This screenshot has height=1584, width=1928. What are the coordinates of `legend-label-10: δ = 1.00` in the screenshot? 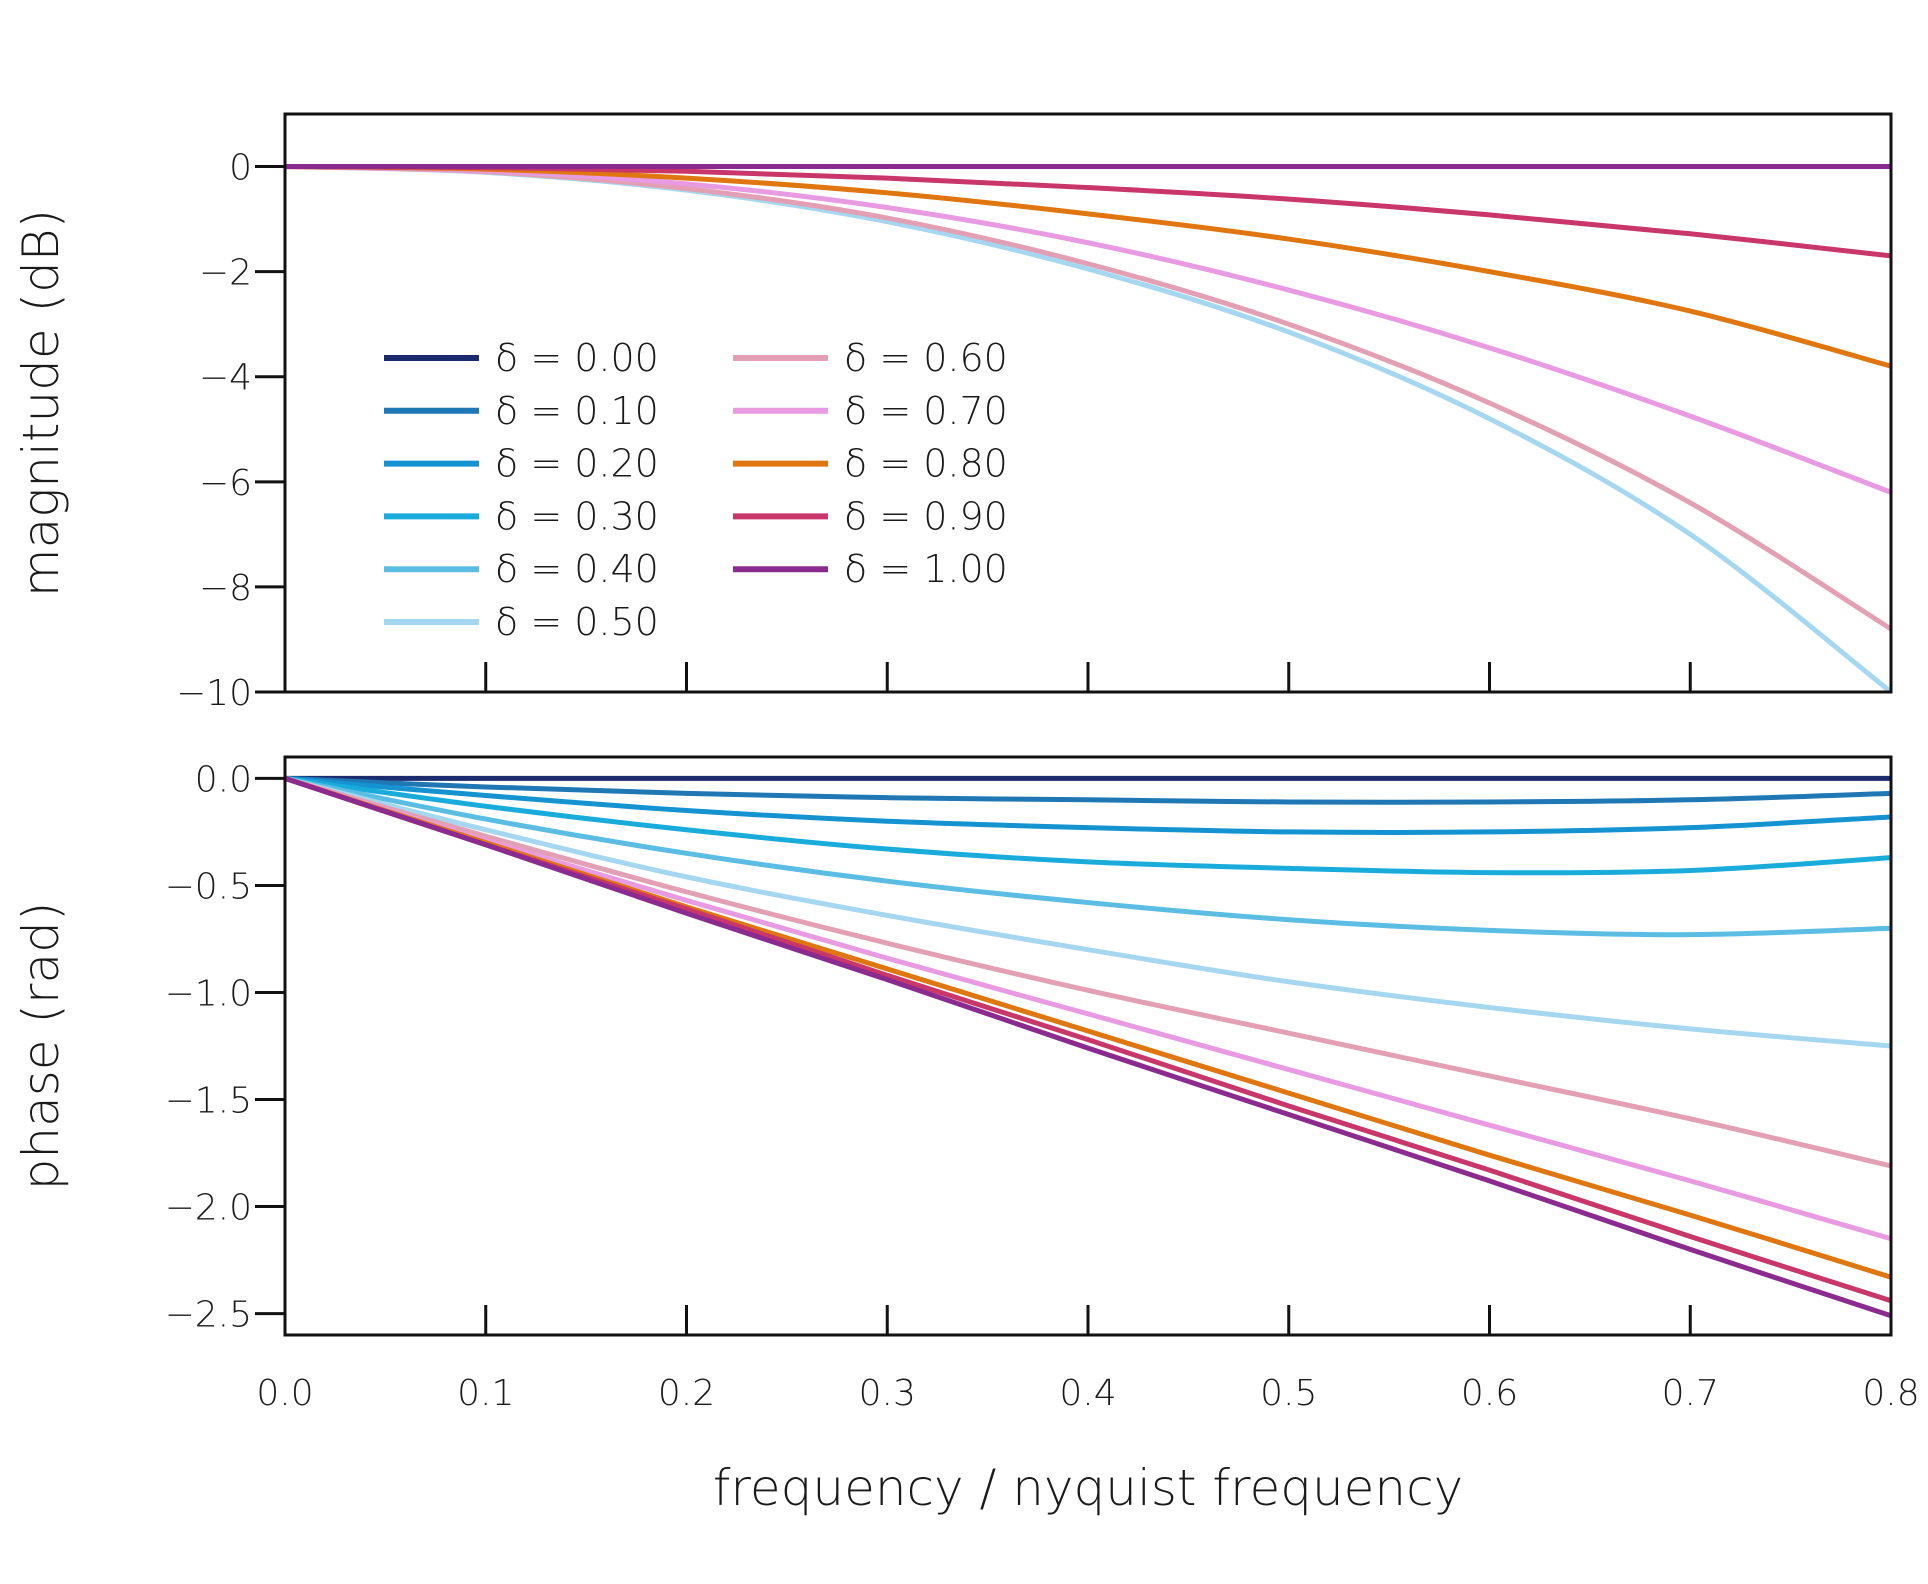 It's located at (926, 569).